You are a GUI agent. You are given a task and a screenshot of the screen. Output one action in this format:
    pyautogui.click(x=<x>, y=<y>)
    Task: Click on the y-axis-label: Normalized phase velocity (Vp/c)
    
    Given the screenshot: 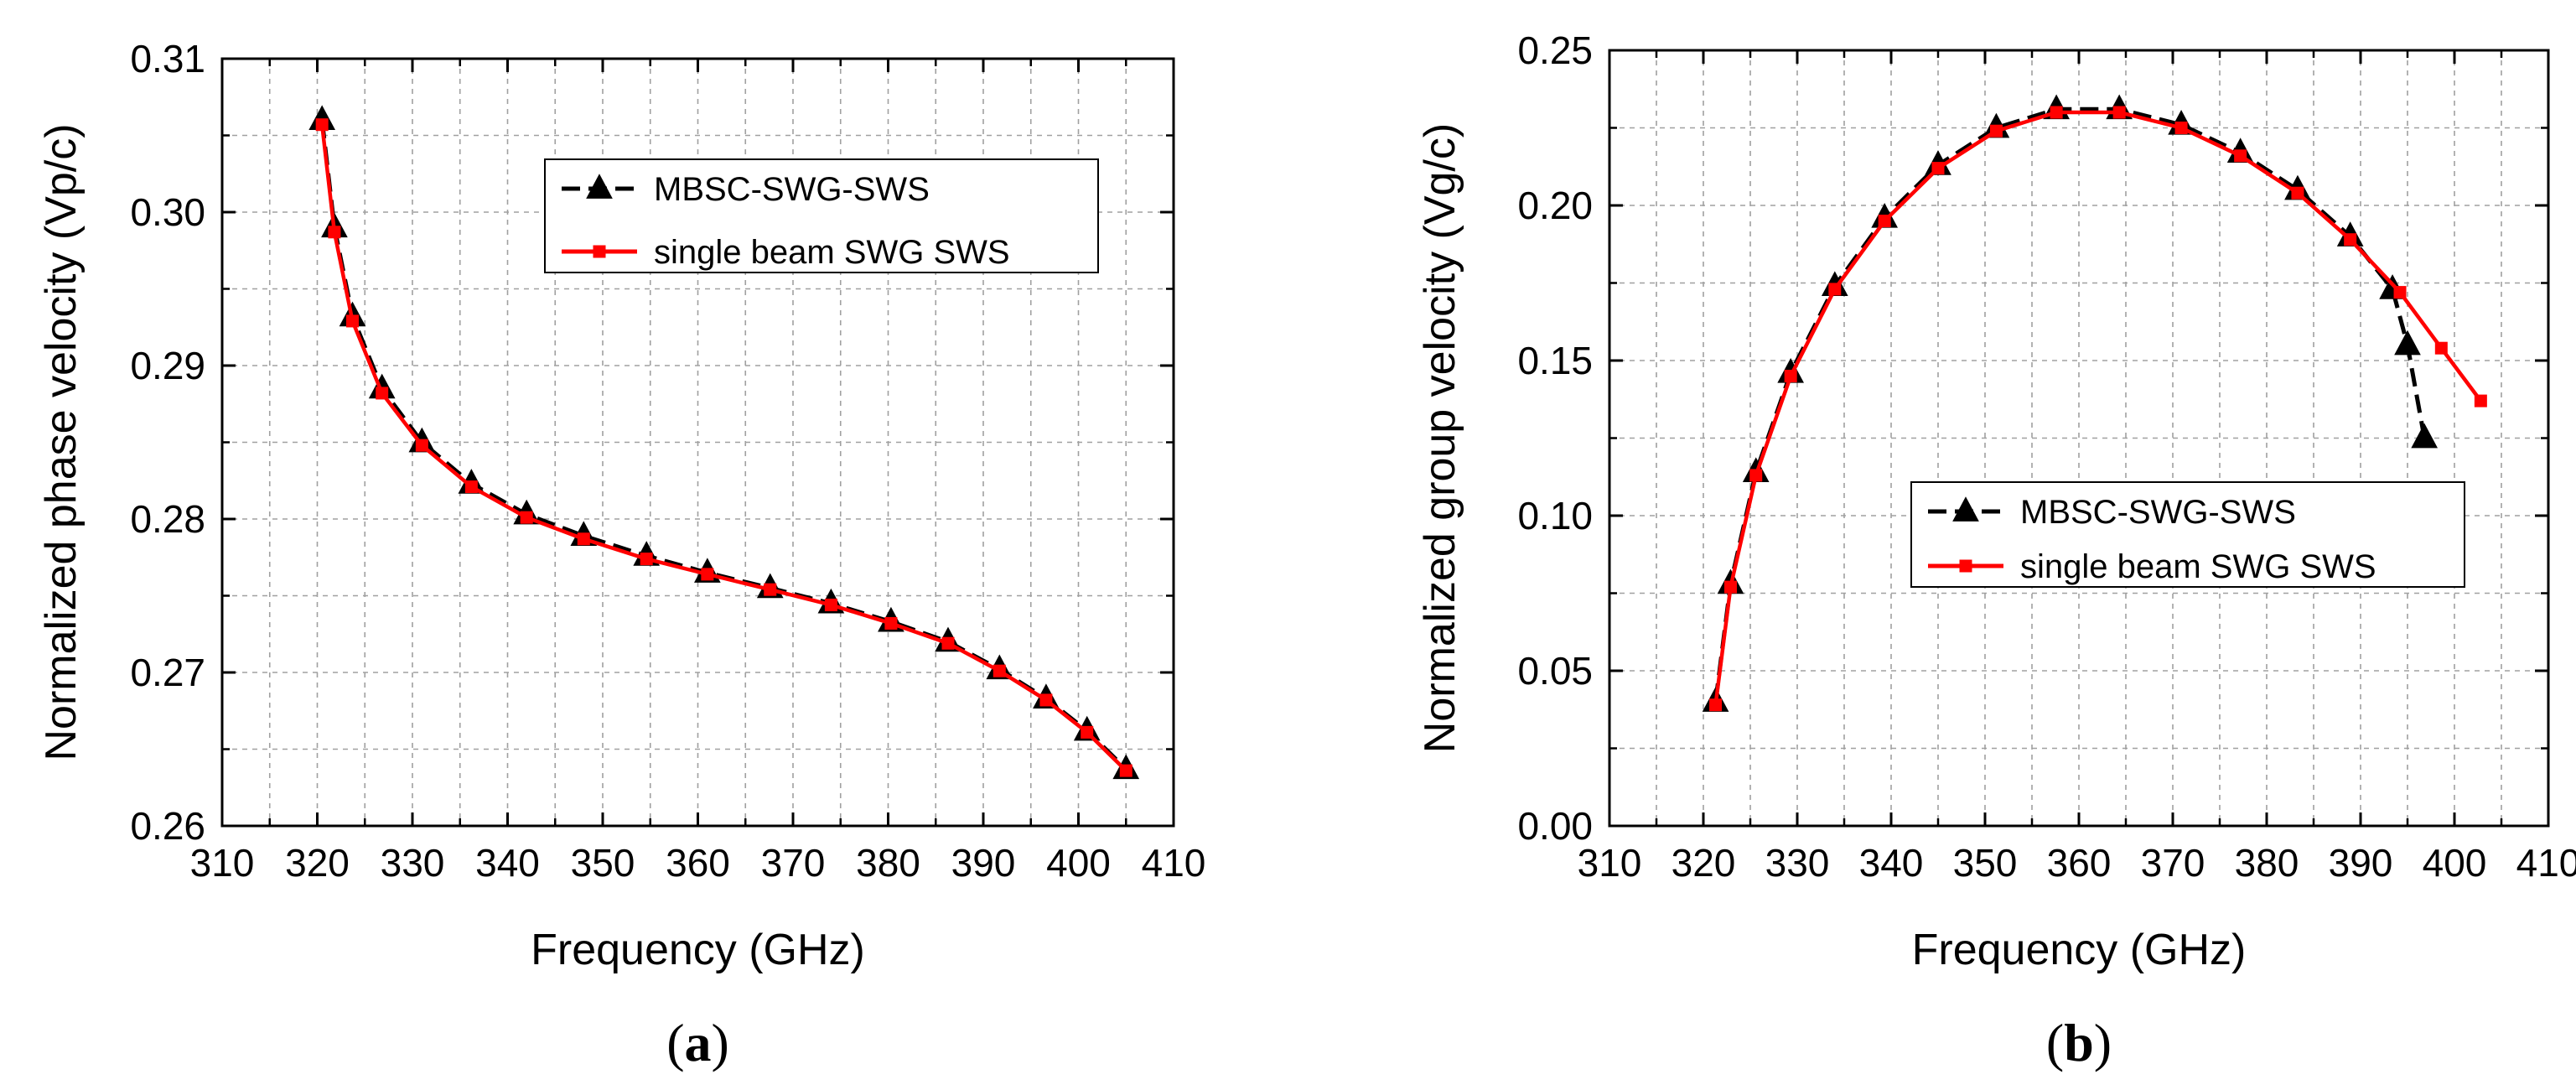 What is the action you would take?
    pyautogui.click(x=61, y=441)
    